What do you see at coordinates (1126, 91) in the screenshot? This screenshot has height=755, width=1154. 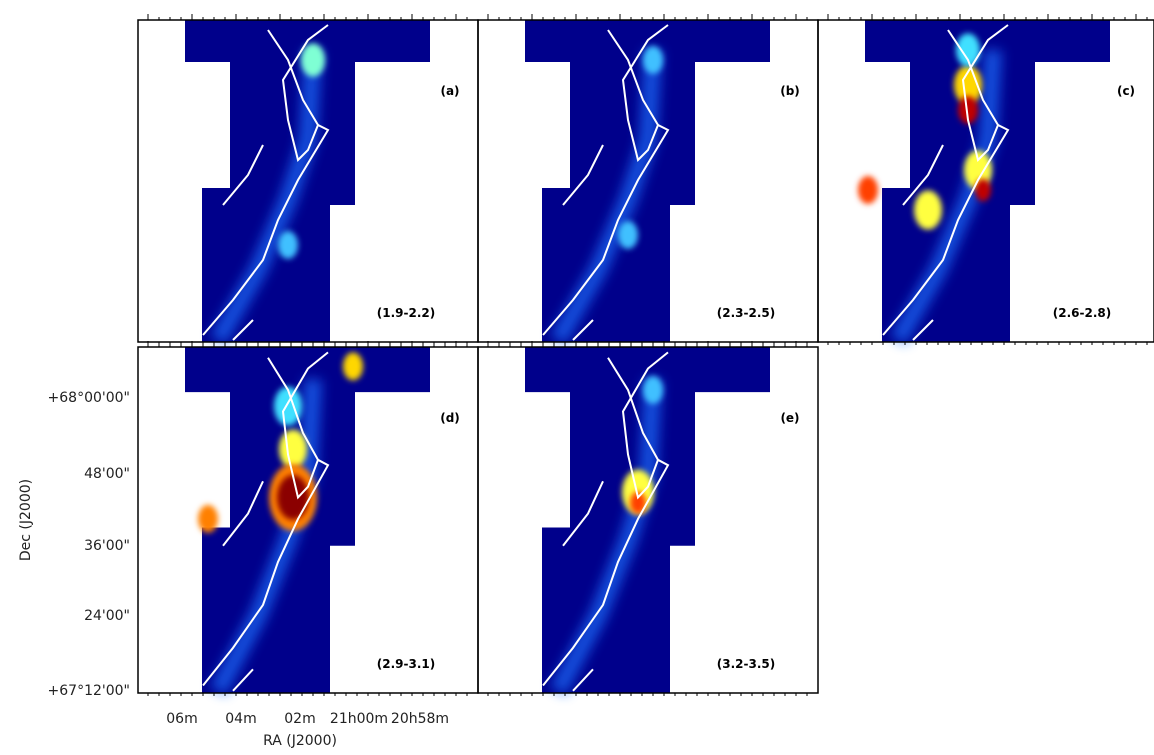 I see `panel-tag: (c)` at bounding box center [1126, 91].